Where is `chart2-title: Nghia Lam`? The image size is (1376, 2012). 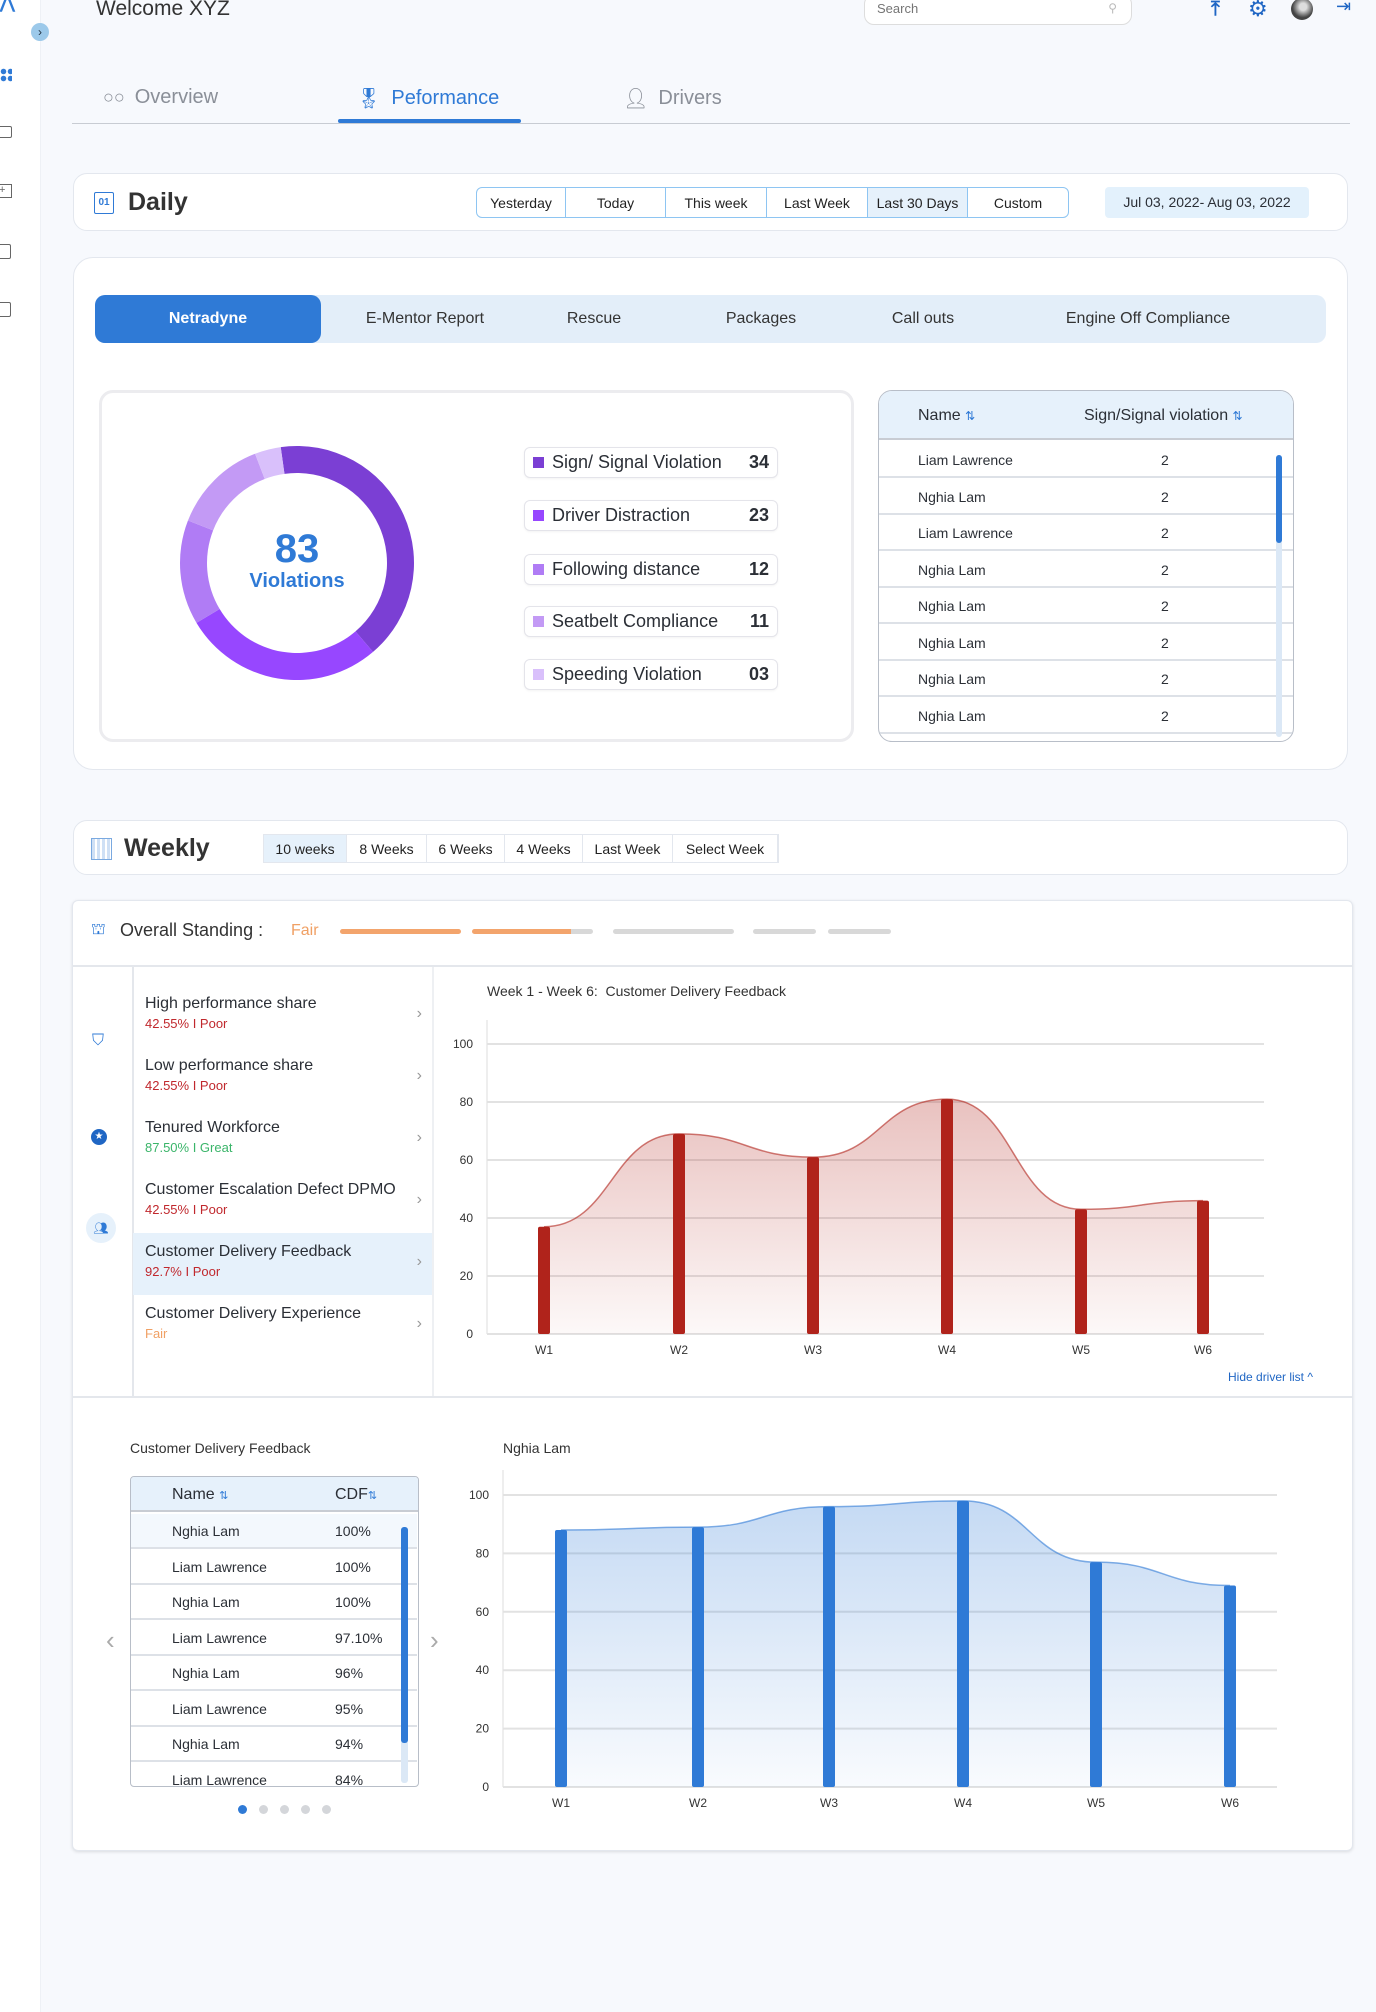
chart2-title: Nghia Lam is located at coordinates (537, 1448).